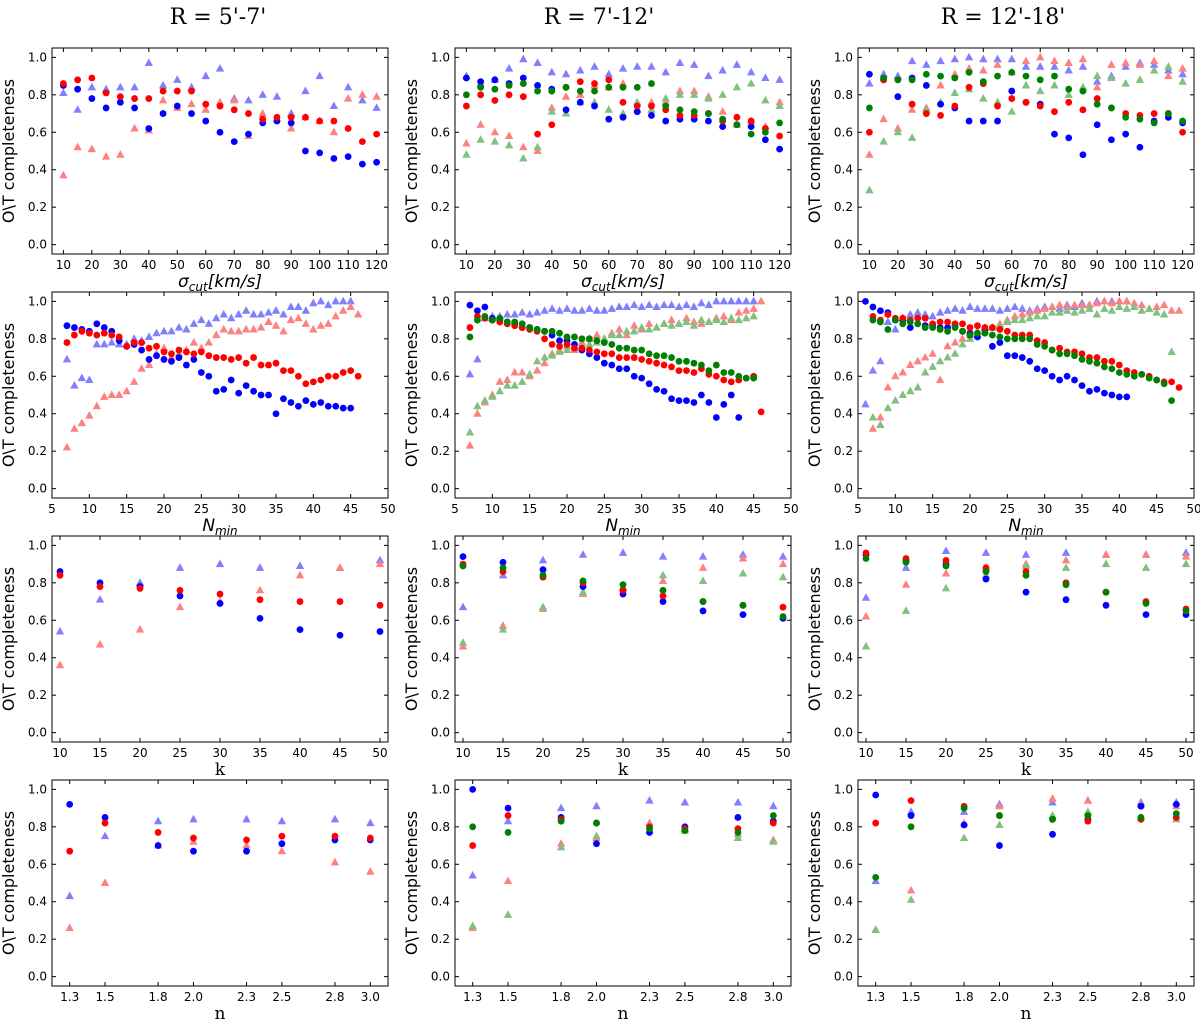  I want to click on x-axis-label-main: σ, so click(587, 282).